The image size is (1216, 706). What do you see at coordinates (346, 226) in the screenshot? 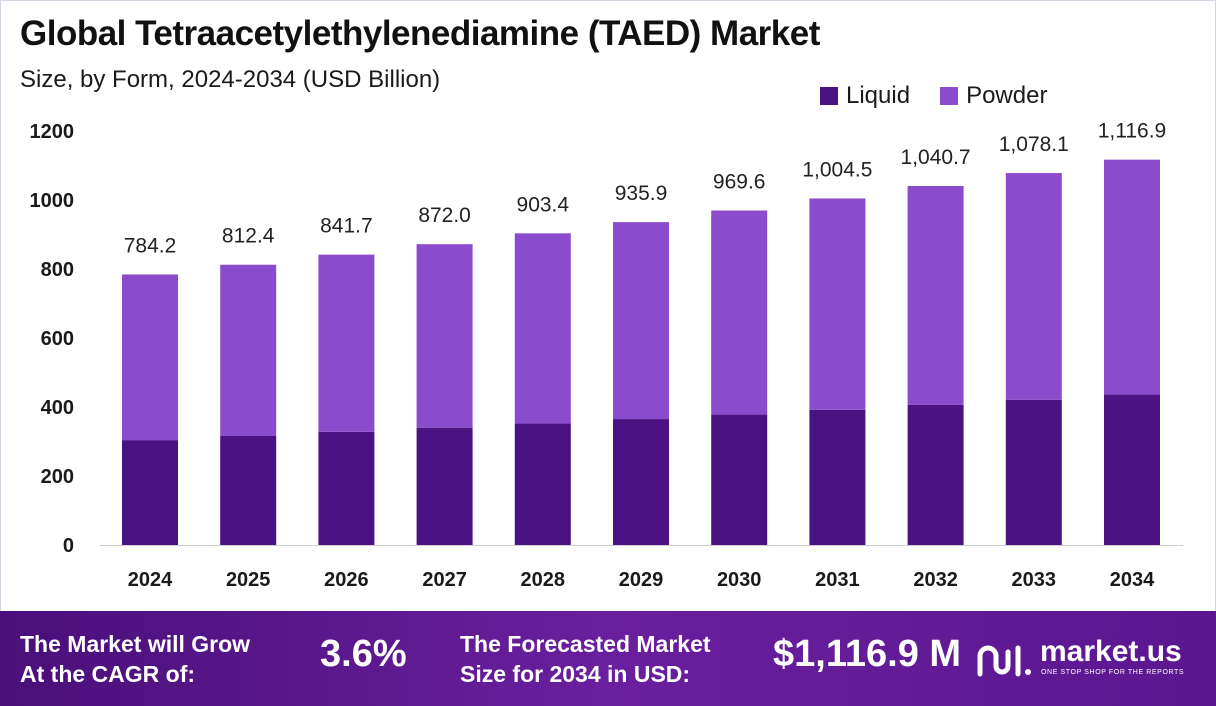
I see `data-label-2026: 841.7` at bounding box center [346, 226].